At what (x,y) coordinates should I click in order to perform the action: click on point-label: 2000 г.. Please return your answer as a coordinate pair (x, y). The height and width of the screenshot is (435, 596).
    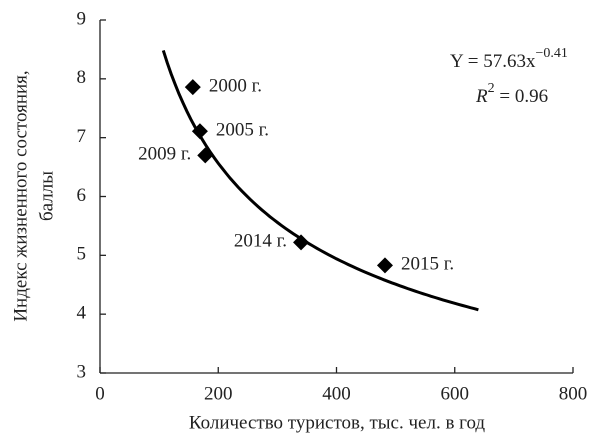
    Looking at the image, I should click on (235, 85).